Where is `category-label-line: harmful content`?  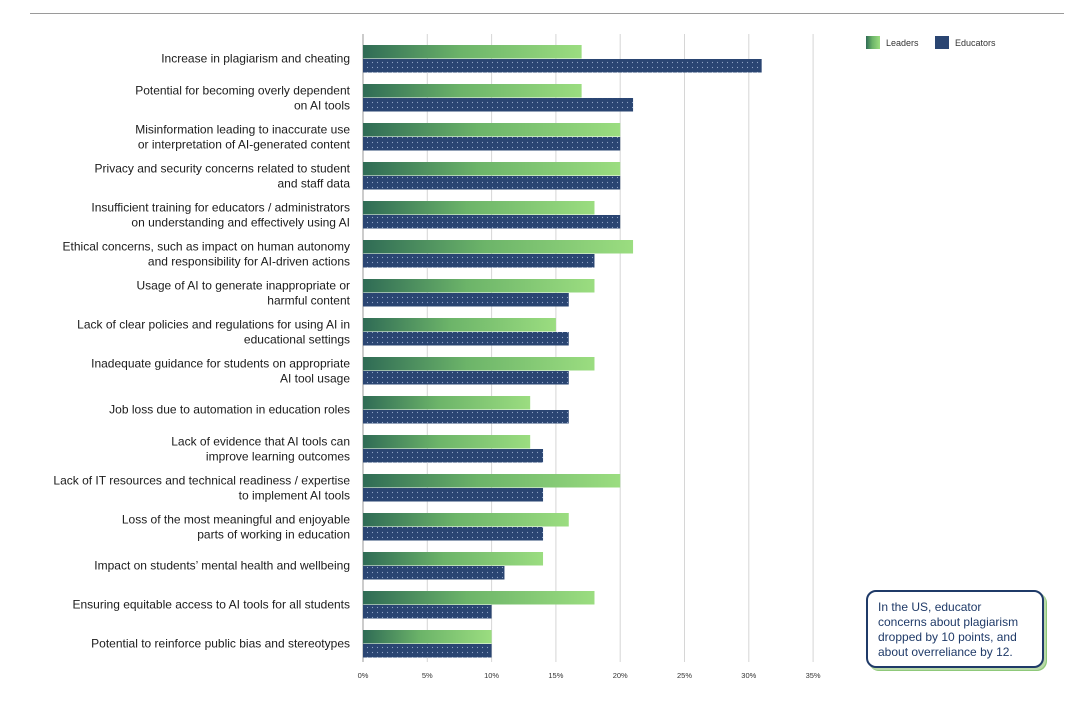 category-label-line: harmful content is located at coordinates (308, 301).